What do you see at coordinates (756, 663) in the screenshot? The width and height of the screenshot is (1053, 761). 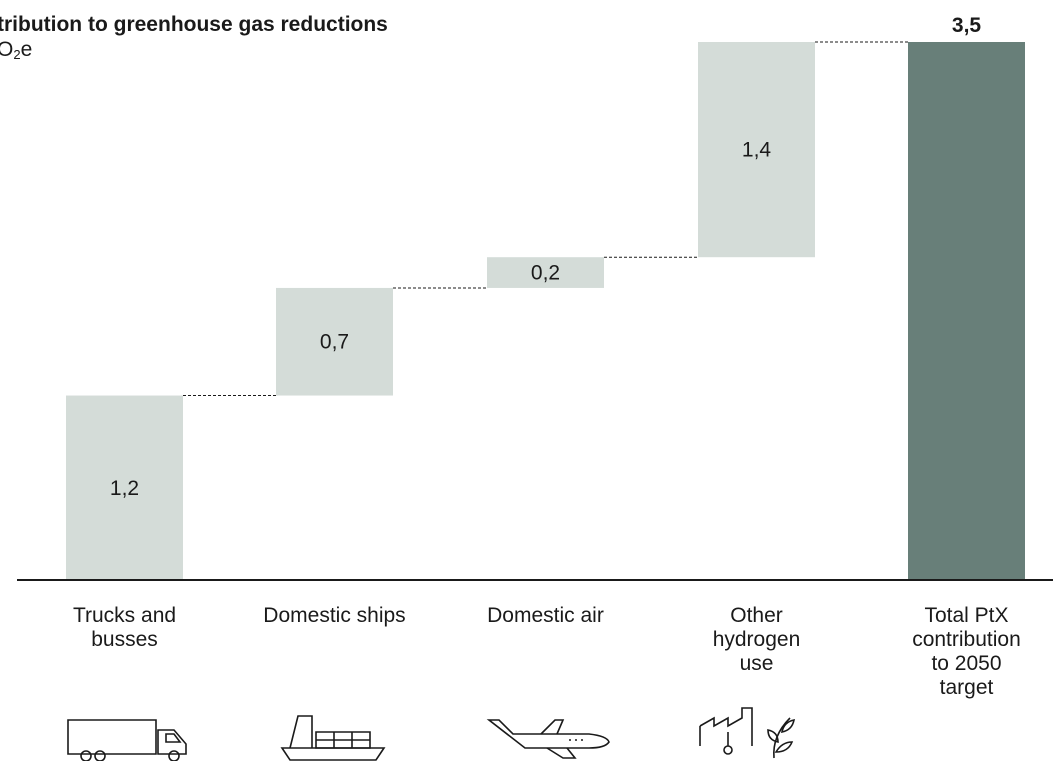 I see `category-label-line: use` at bounding box center [756, 663].